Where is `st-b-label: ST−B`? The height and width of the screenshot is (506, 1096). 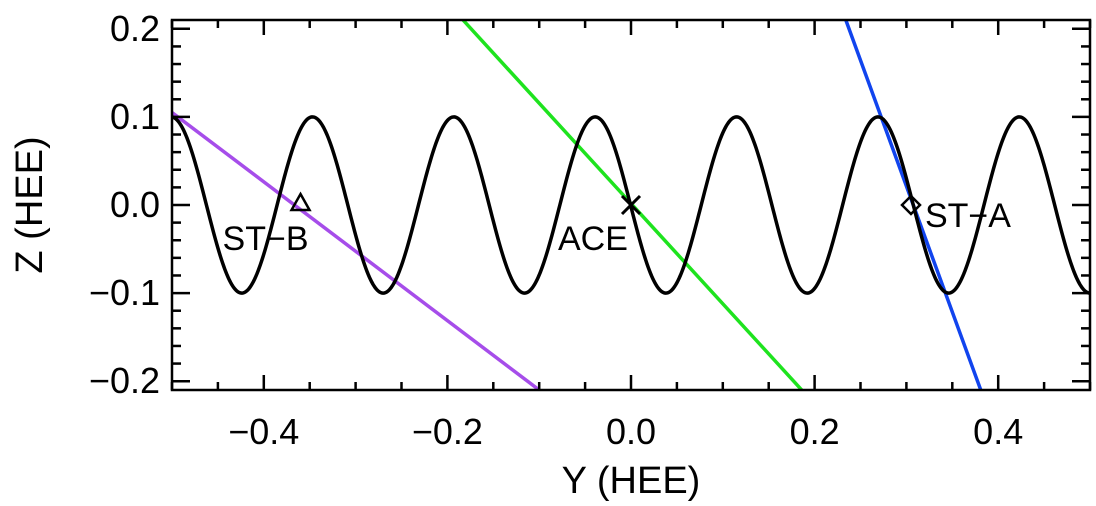 st-b-label: ST−B is located at coordinates (266, 239).